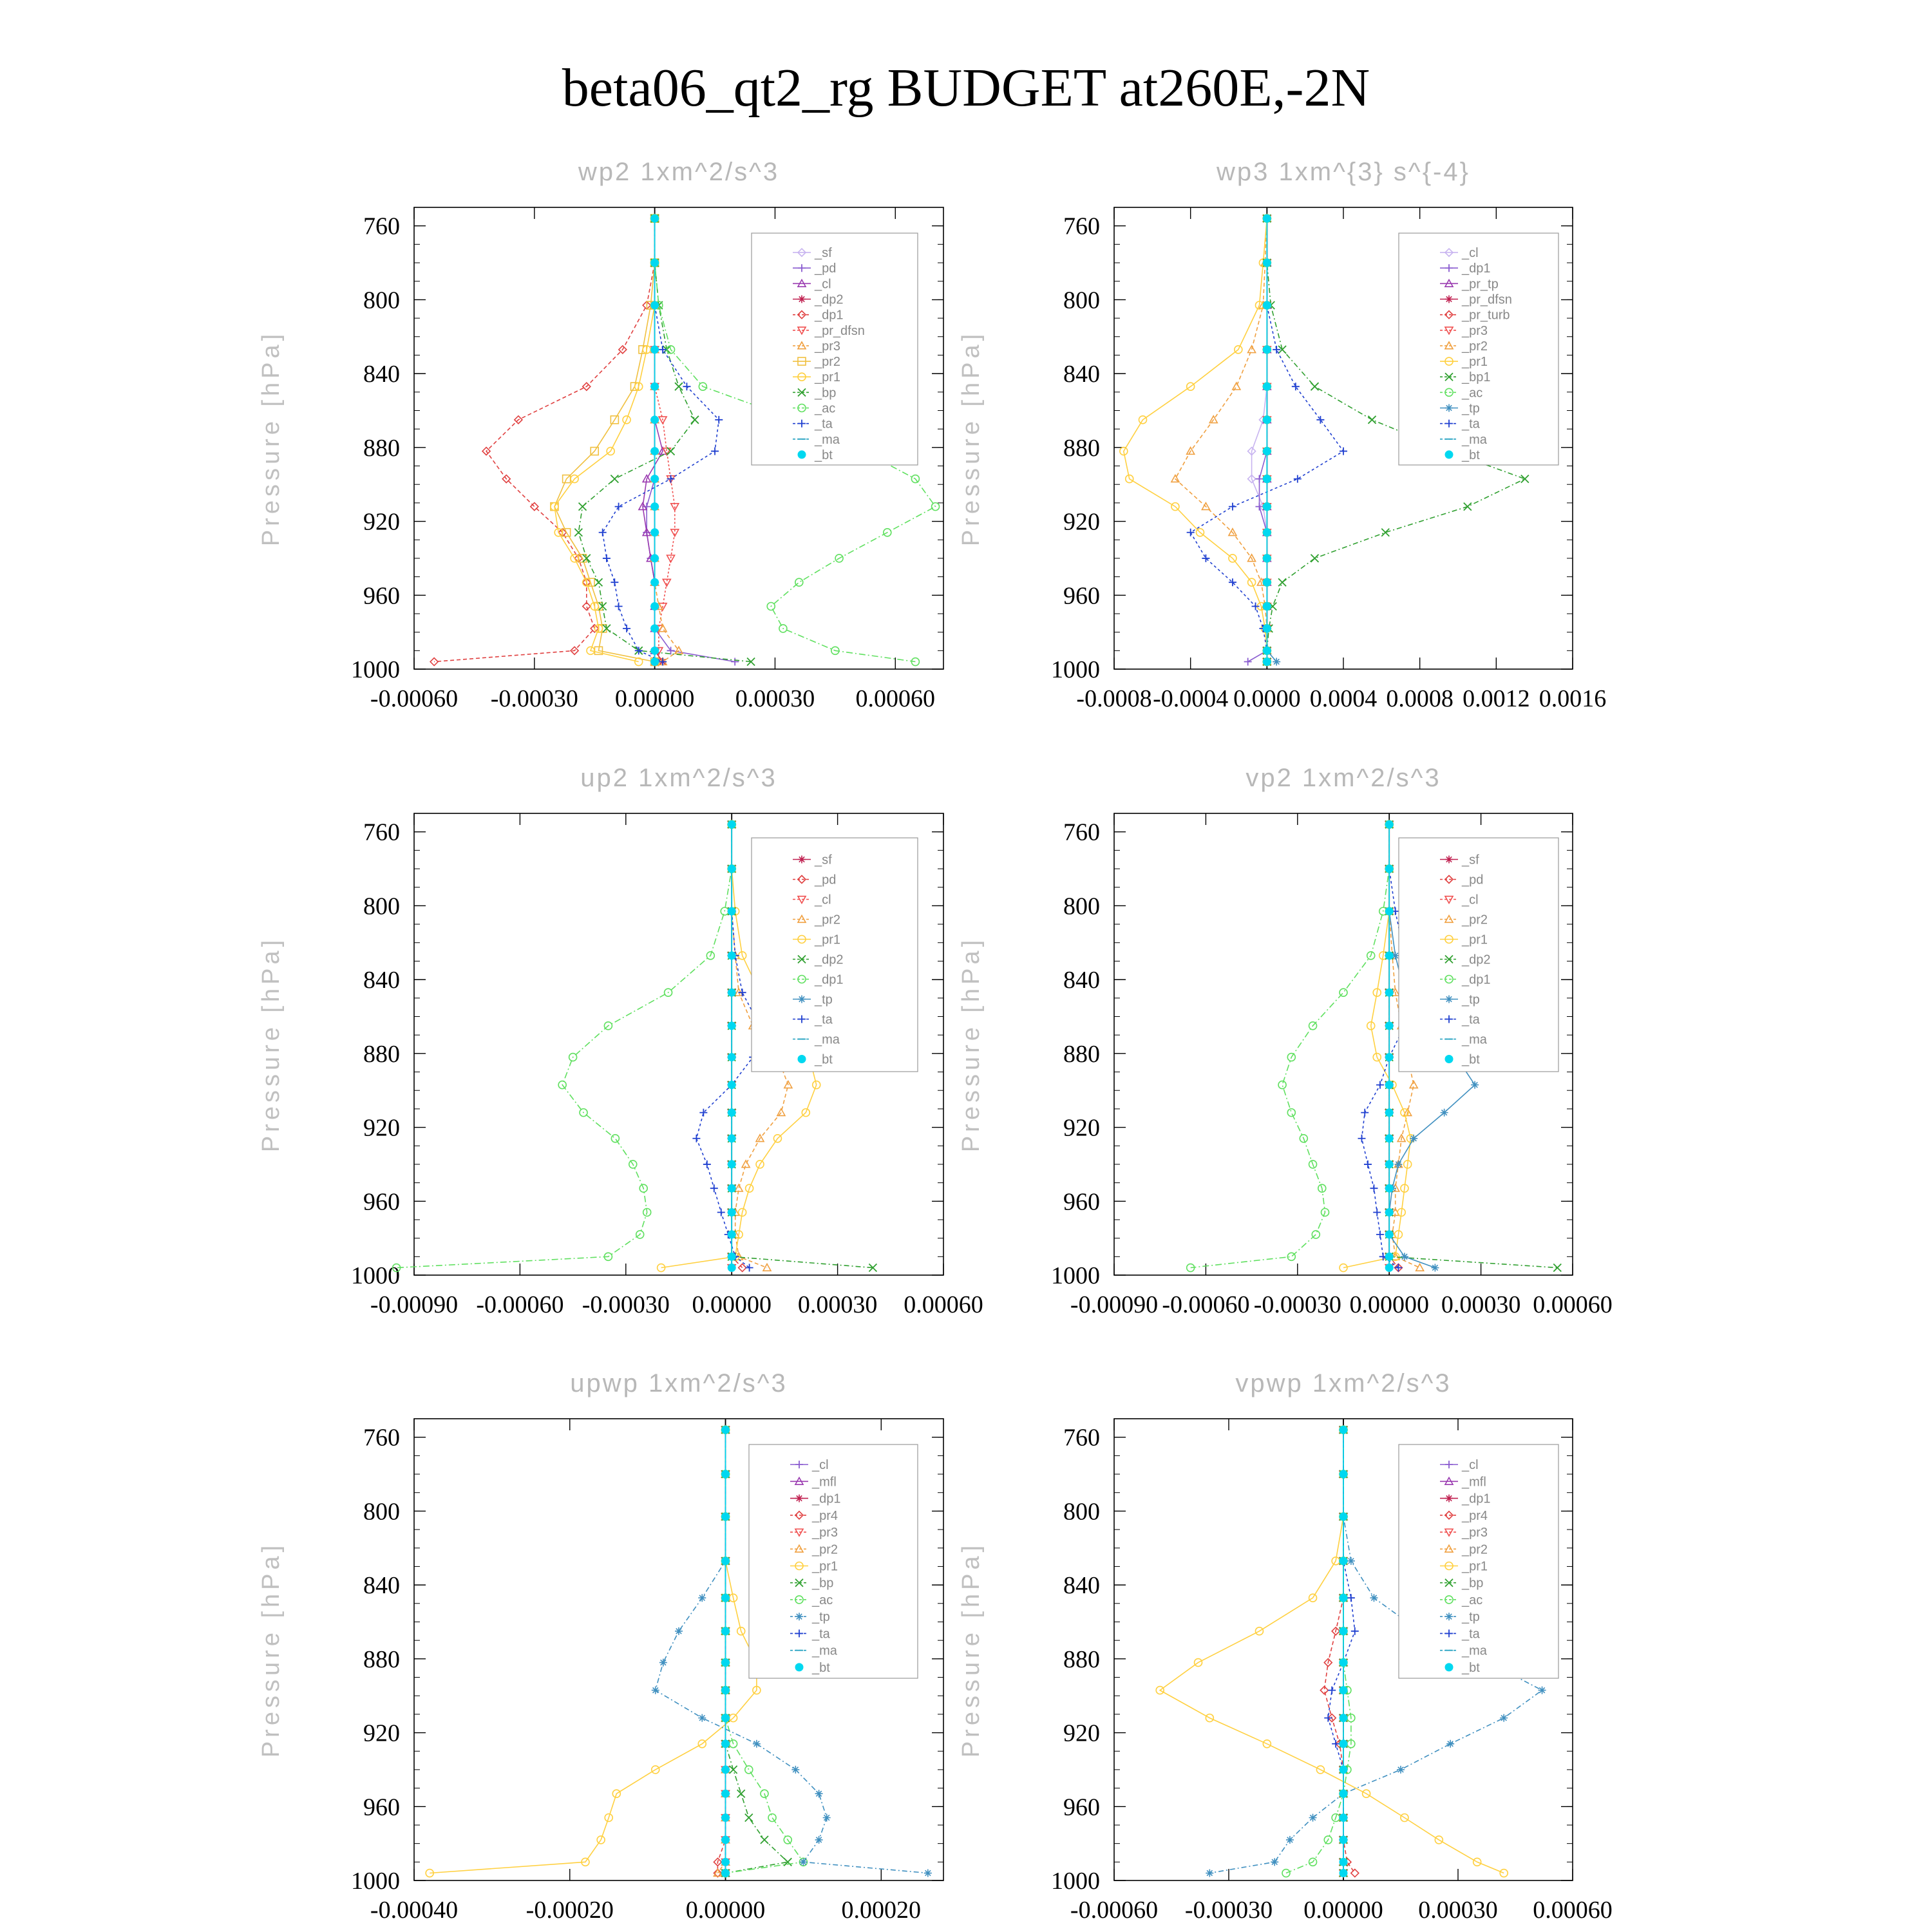 This screenshot has width=1932, height=1932. What do you see at coordinates (1486, 300) in the screenshot?
I see `legend-label: _pr_dfsn` at bounding box center [1486, 300].